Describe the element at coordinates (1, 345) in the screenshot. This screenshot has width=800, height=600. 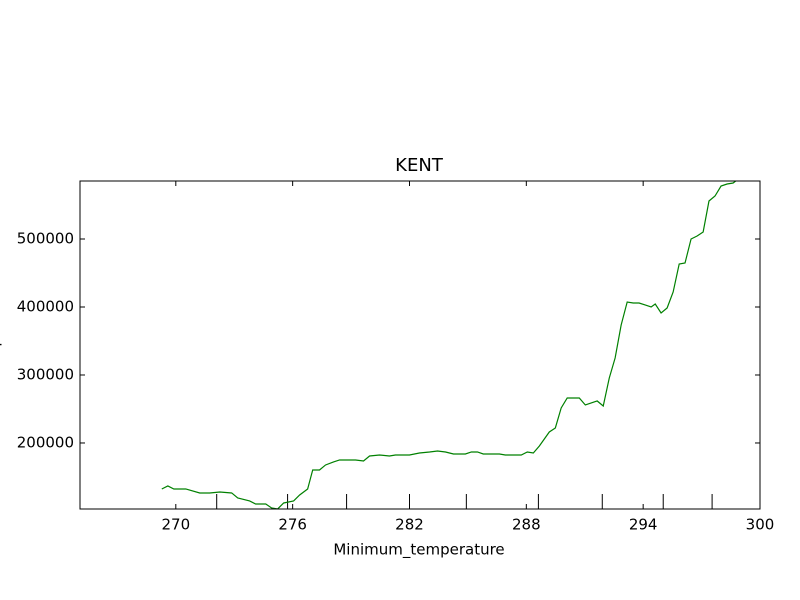
I see `y-axis-label: Partial dependence` at that location.